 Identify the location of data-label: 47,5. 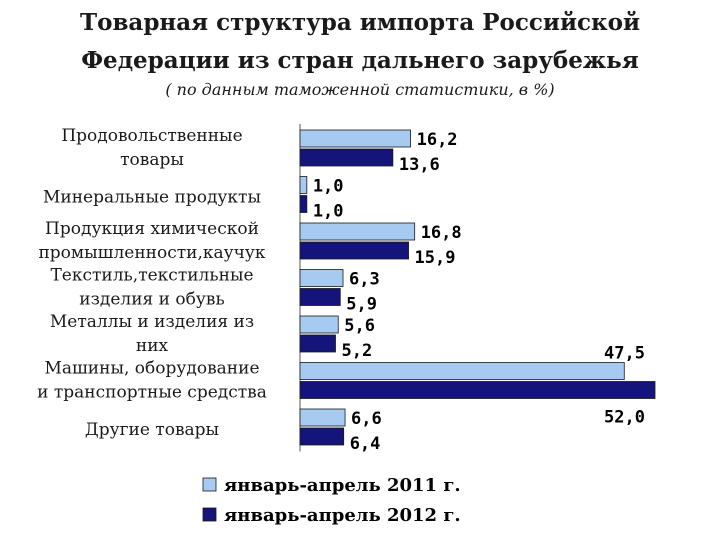
(624, 354).